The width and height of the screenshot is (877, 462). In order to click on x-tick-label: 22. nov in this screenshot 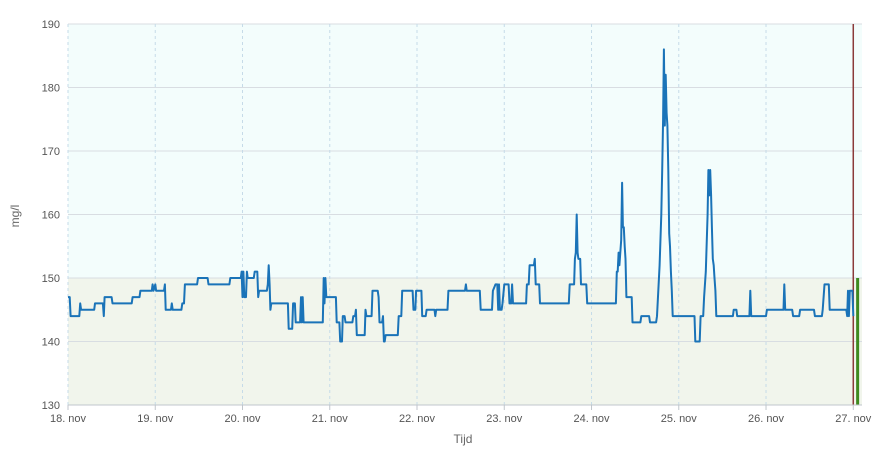, I will do `click(417, 419)`.